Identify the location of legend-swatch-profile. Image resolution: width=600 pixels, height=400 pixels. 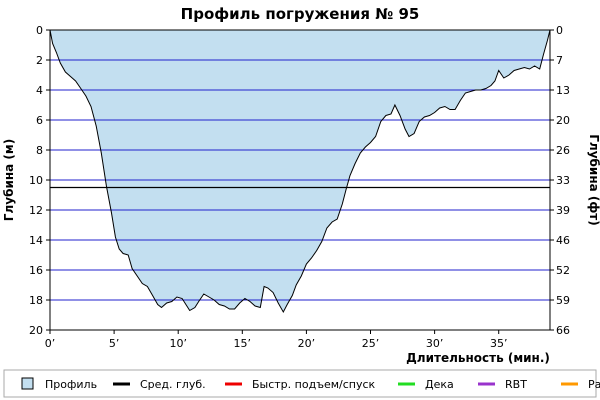
(27, 383).